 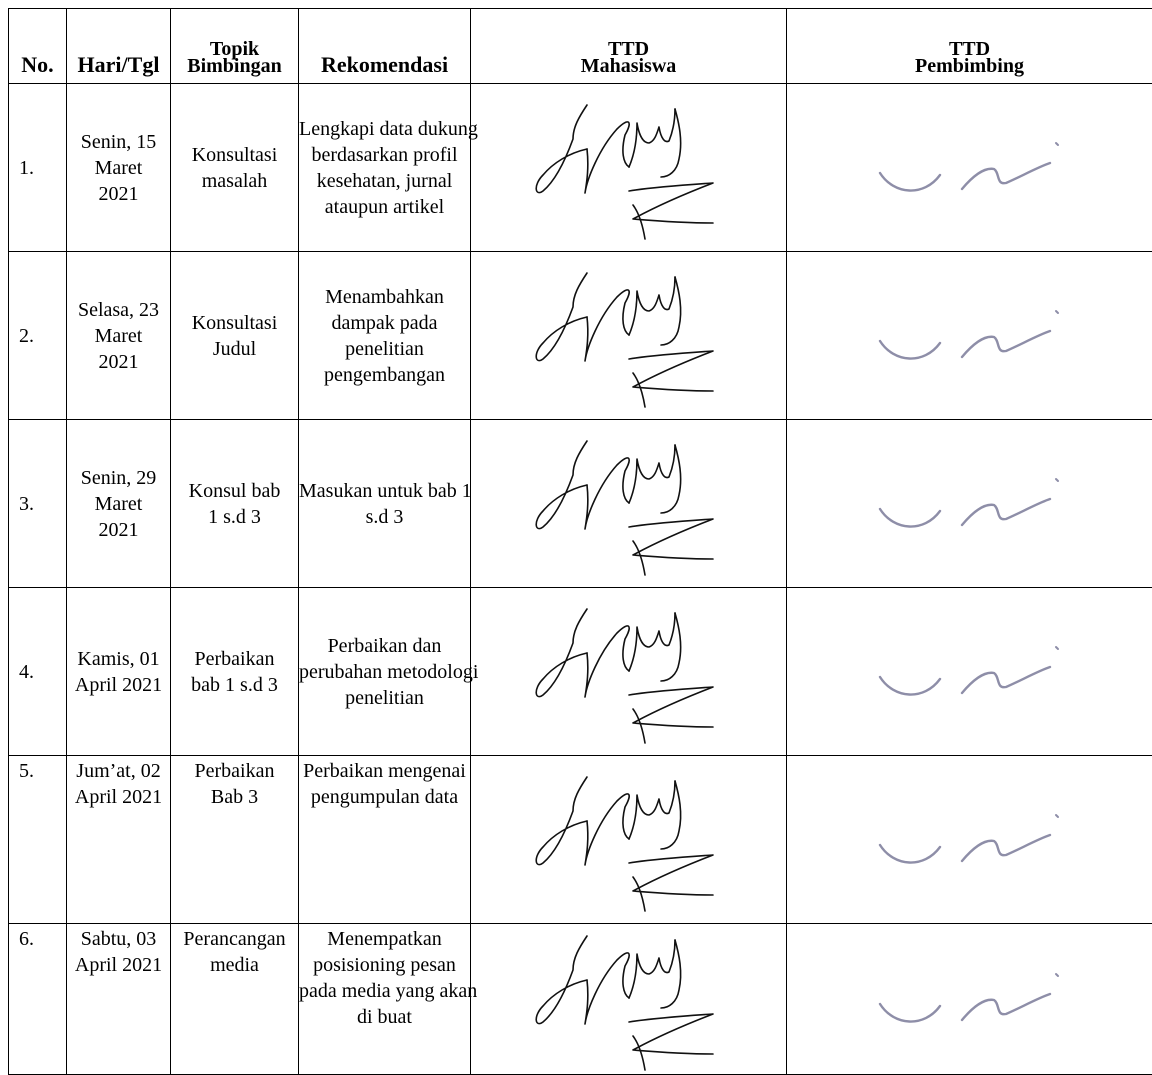 I want to click on row-recommendation-line: berdasarkan profil, so click(x=384, y=155).